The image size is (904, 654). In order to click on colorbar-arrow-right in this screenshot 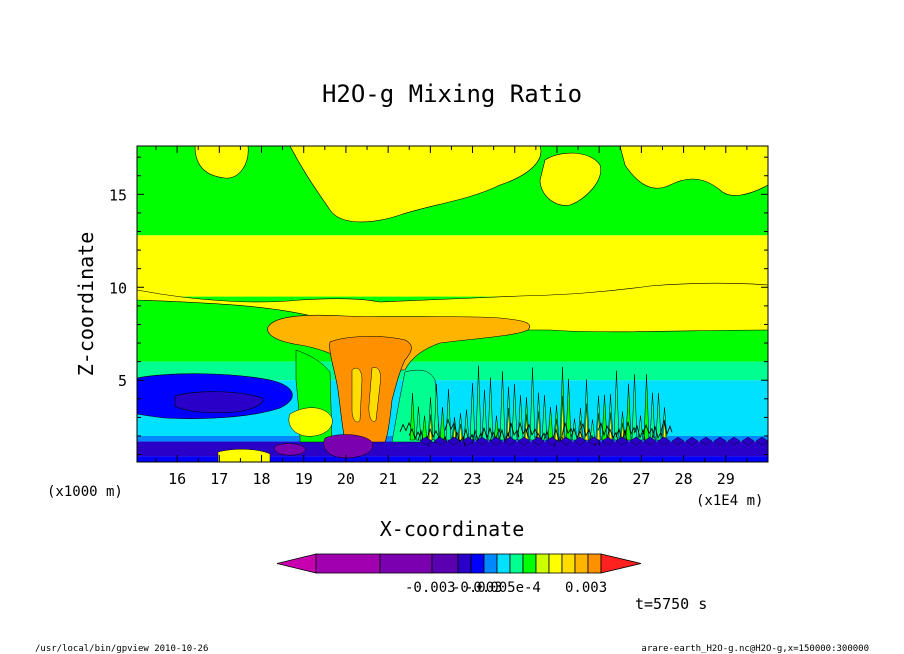, I will do `click(621, 563)`.